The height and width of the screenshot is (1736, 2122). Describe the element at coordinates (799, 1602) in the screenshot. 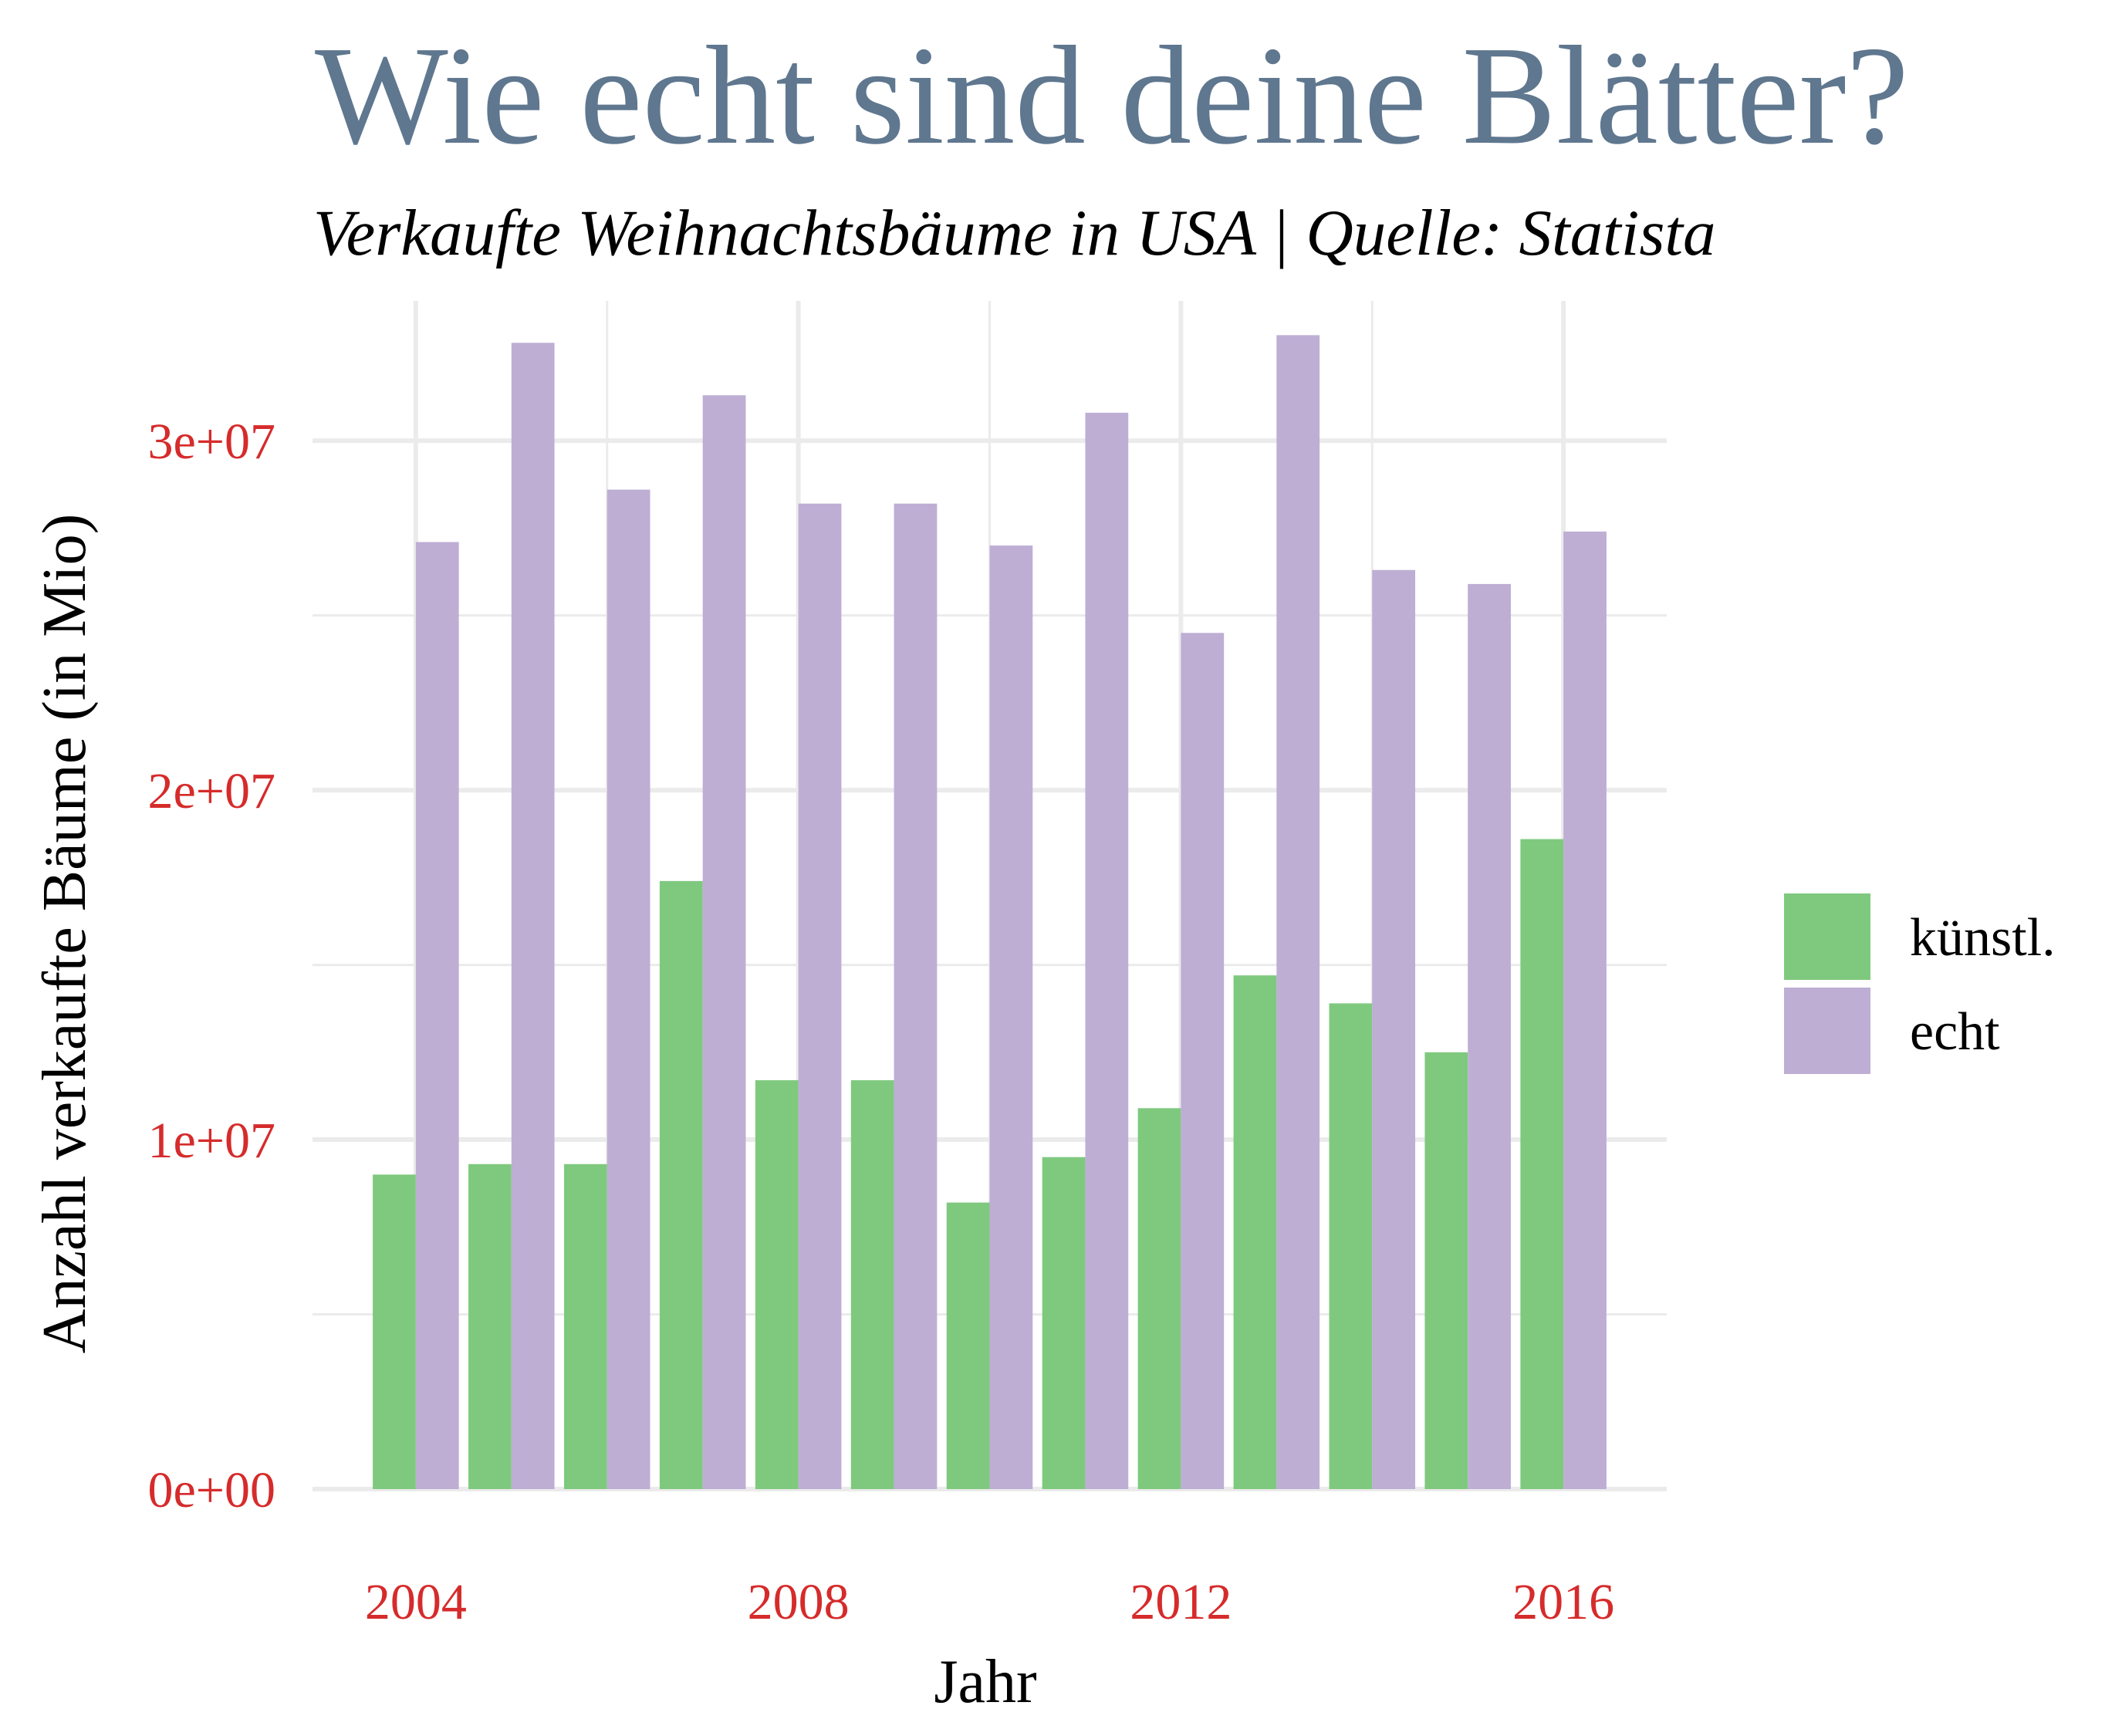

I see `x-tick-label: 2008` at that location.